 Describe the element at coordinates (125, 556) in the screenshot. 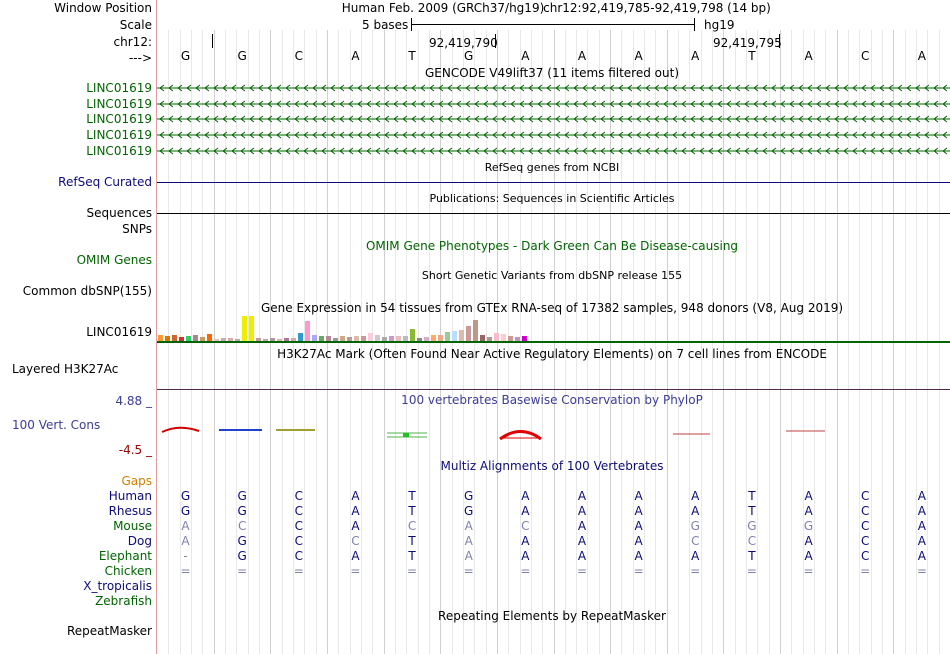

I see `species-label-elephant: Elephant` at that location.